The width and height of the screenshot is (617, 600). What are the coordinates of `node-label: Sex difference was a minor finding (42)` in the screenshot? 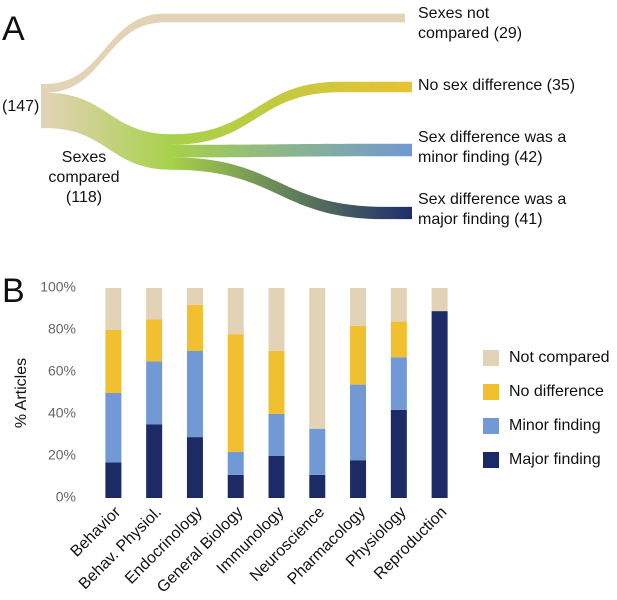 It's located at (508, 148).